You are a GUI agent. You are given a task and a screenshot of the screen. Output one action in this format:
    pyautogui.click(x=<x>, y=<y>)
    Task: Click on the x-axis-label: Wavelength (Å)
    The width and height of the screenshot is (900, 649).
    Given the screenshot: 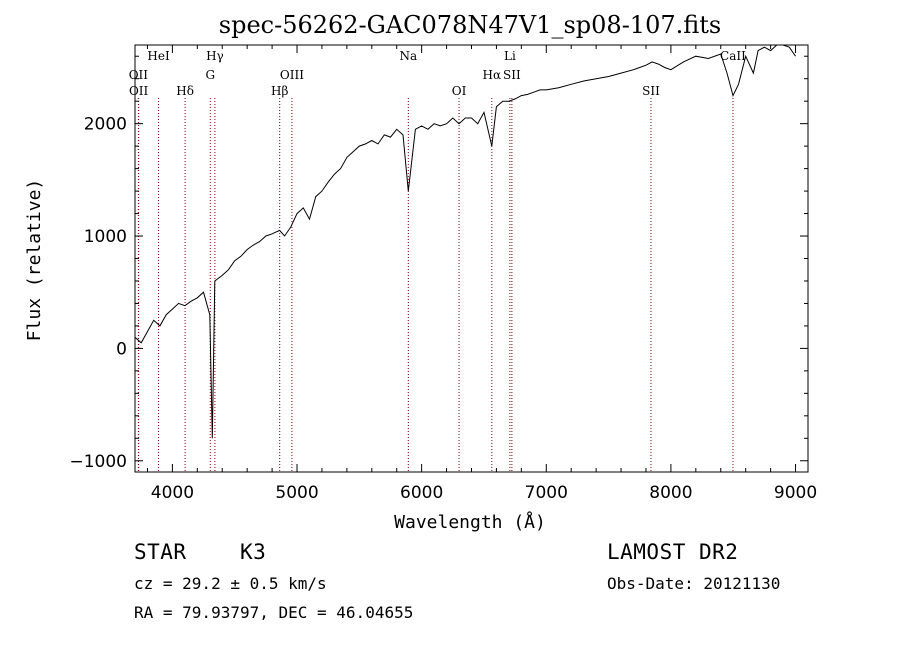 What is the action you would take?
    pyautogui.click(x=470, y=522)
    